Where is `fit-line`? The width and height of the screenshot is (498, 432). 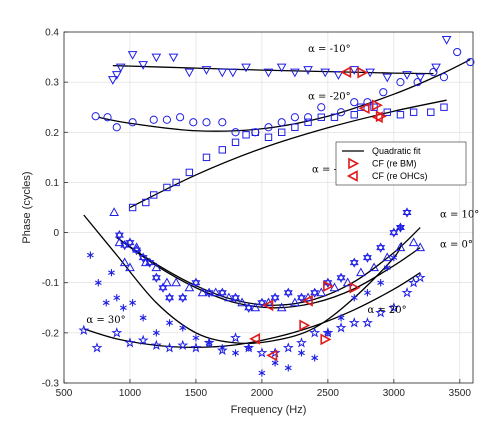 fit-line is located at coordinates (268, 266).